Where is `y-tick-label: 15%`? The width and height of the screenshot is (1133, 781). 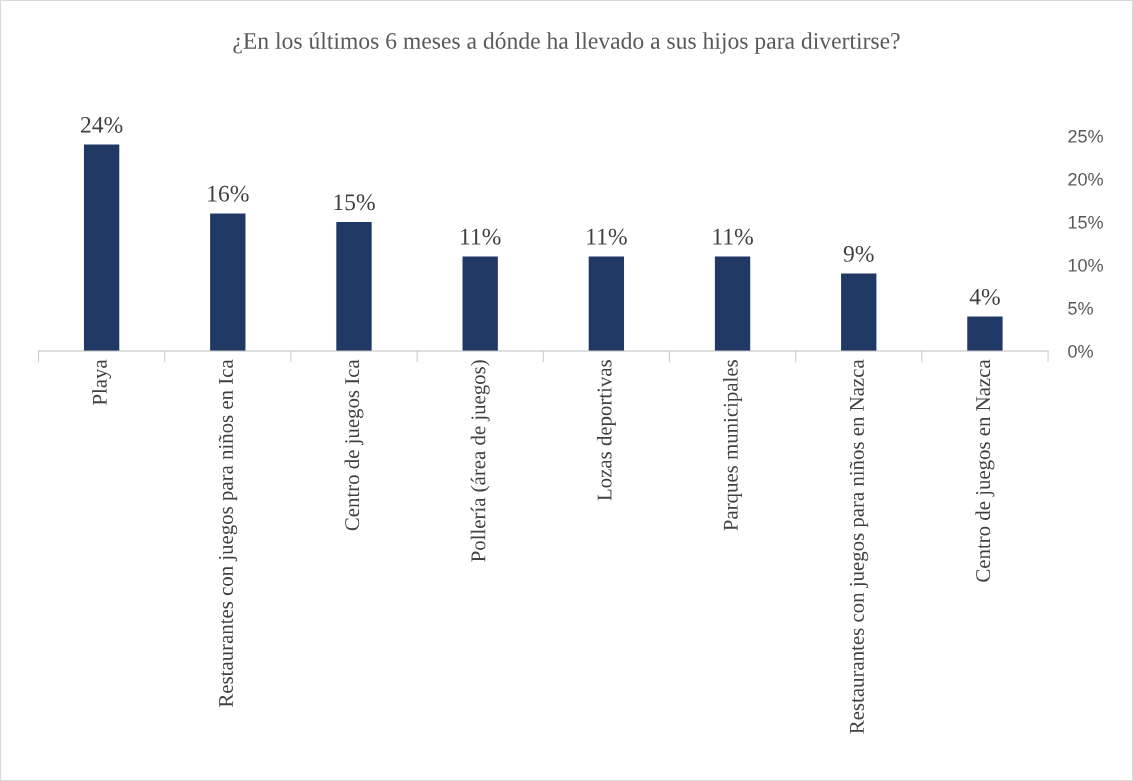 y-tick-label: 15% is located at coordinates (1085, 222).